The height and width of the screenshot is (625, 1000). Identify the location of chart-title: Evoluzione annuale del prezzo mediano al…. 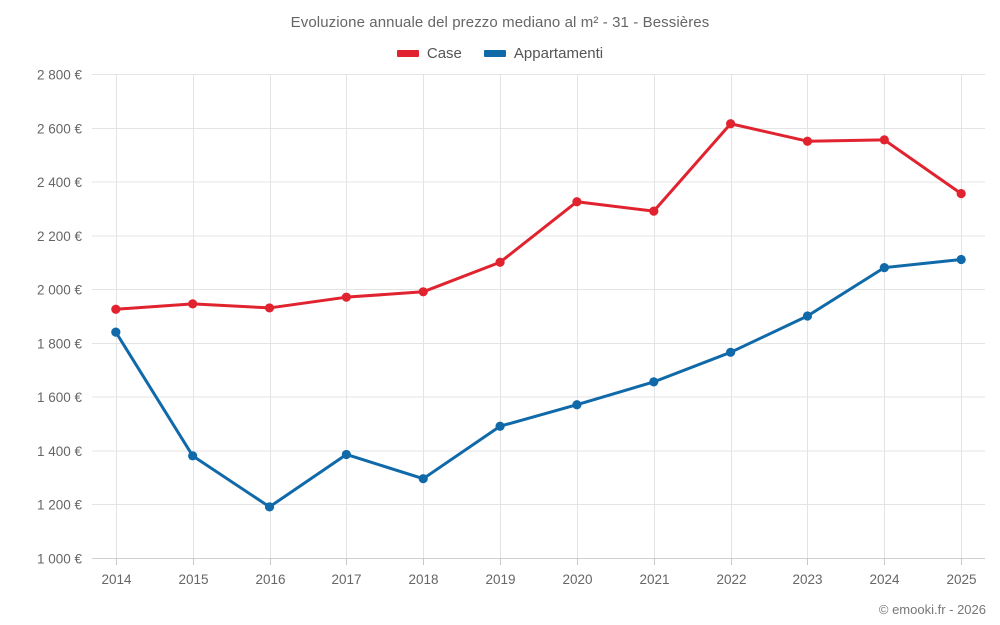
(500, 22).